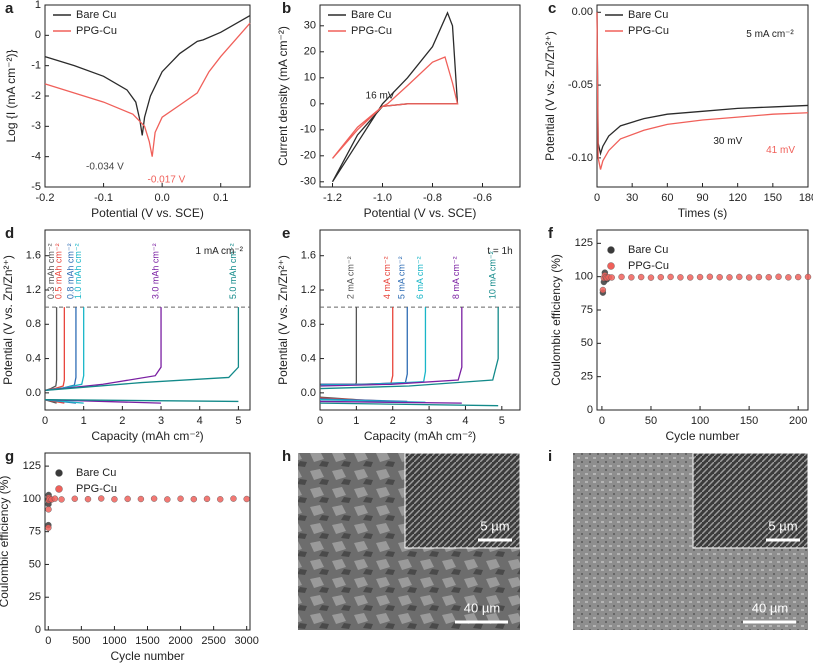 The width and height of the screenshot is (813, 671). Describe the element at coordinates (167, 179) in the screenshot. I see `annotation: -0.017 V` at that location.